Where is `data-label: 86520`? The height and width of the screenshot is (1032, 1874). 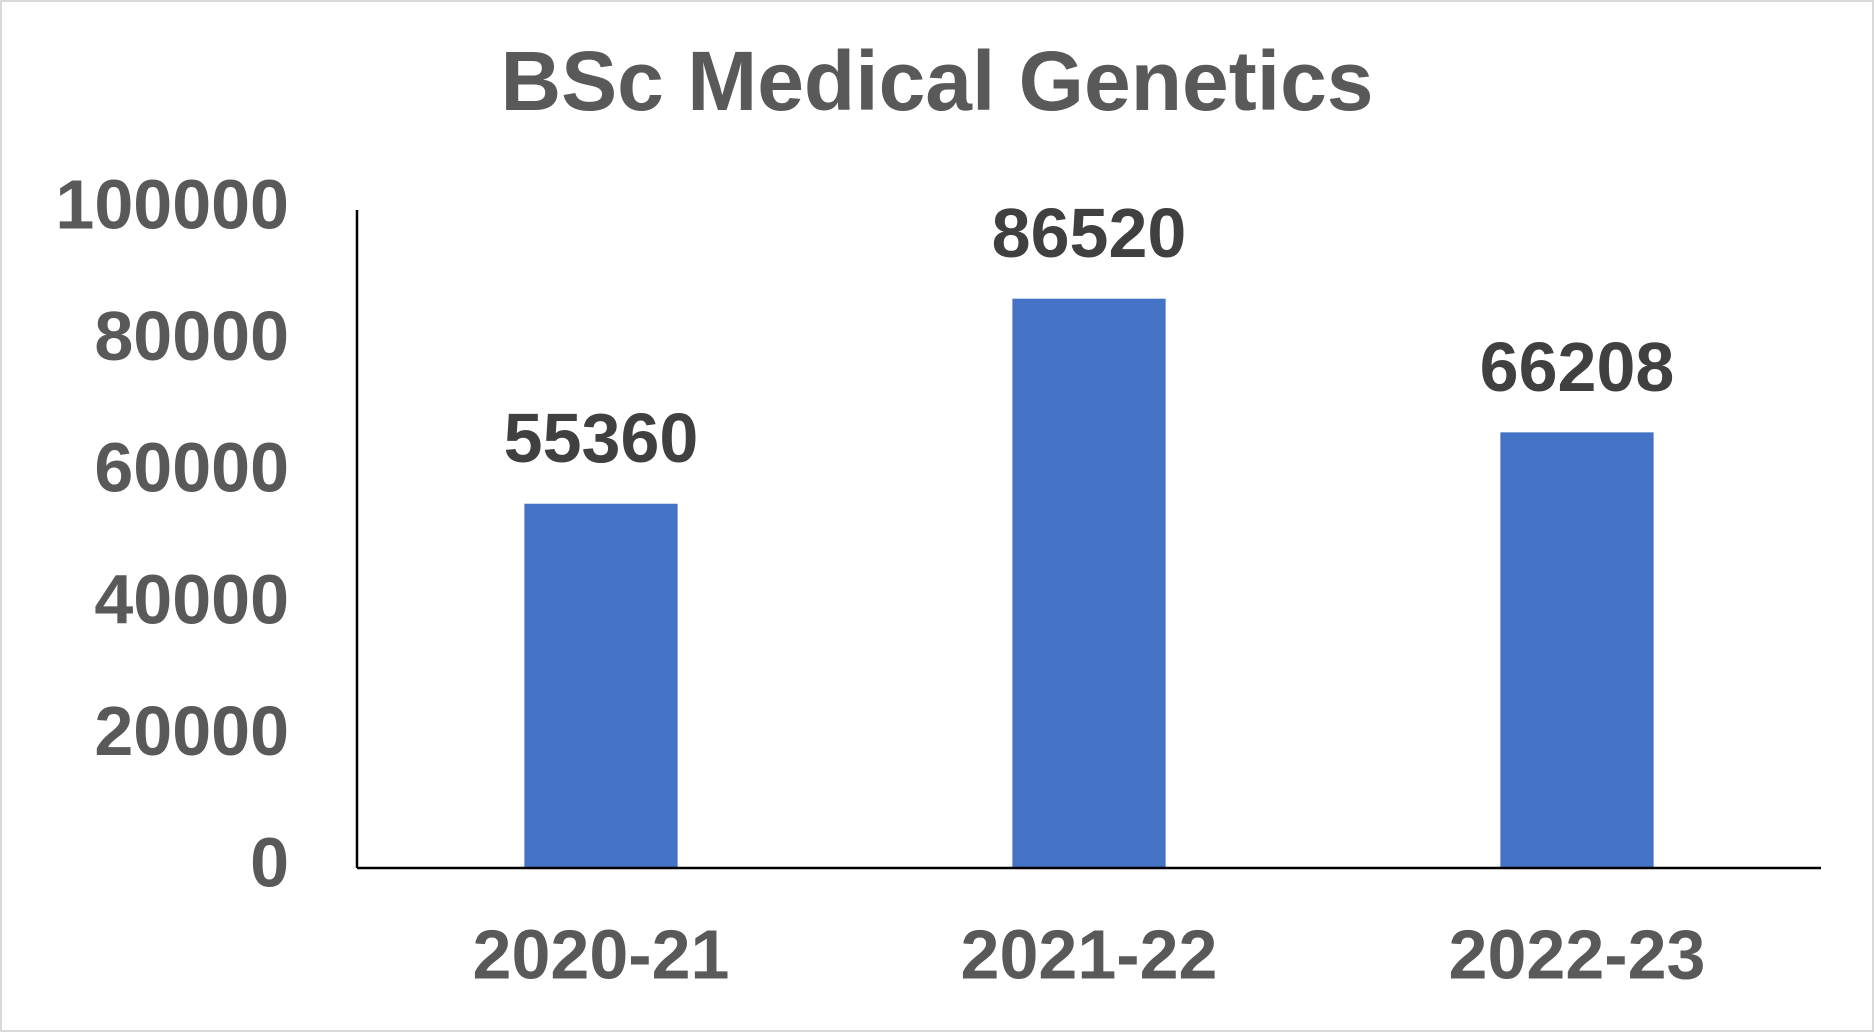 data-label: 86520 is located at coordinates (1089, 233).